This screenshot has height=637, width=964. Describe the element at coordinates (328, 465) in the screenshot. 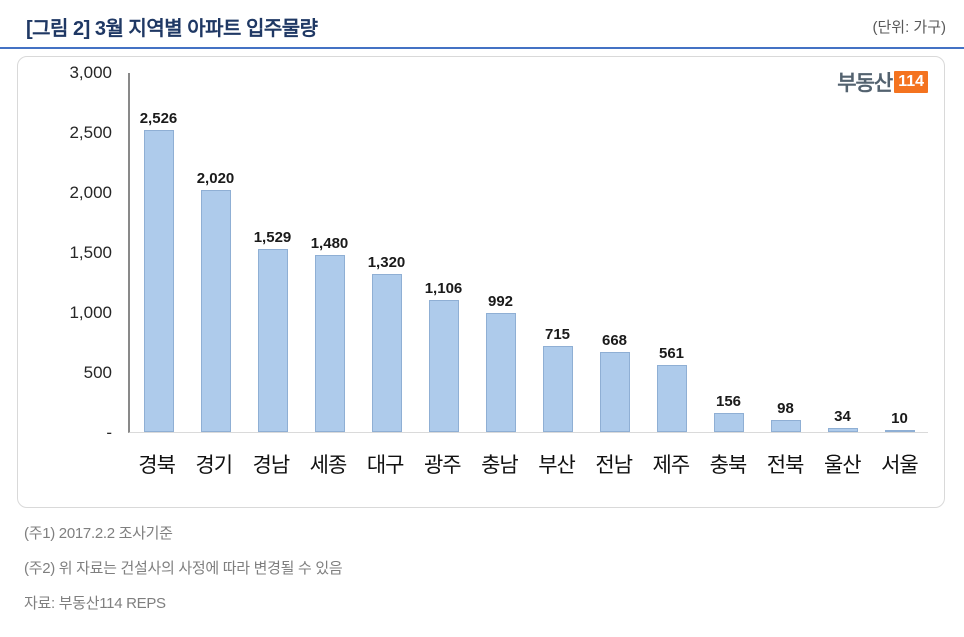

I see `x-tick-label: 세종` at that location.